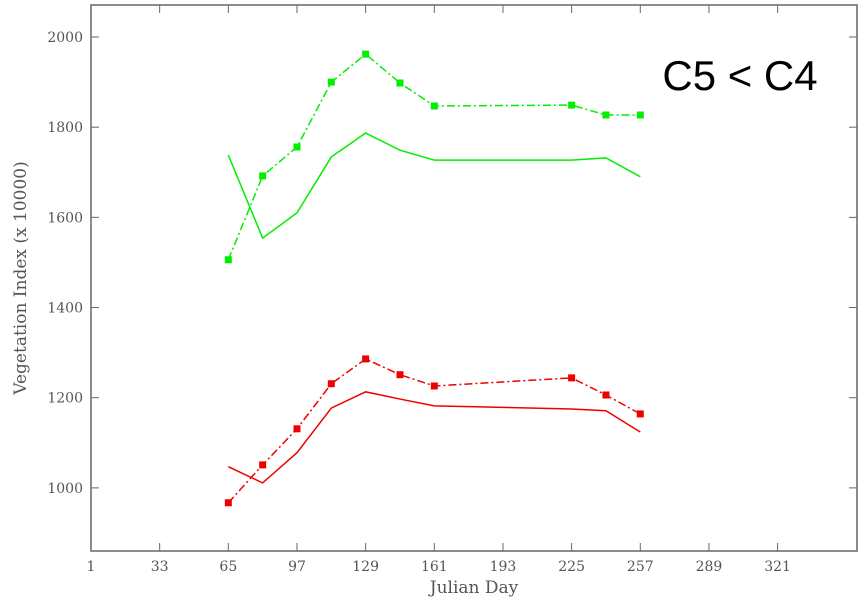 The width and height of the screenshot is (867, 601). Describe the element at coordinates (65, 309) in the screenshot. I see `y-tick-label: 1400` at that location.